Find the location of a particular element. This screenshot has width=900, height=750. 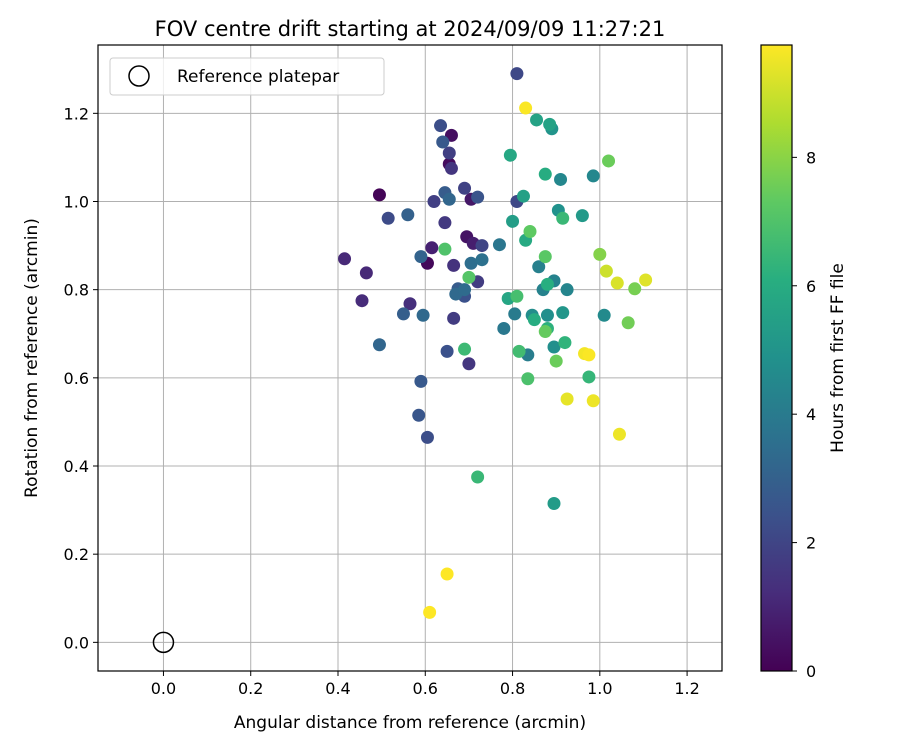

x-tick-label: 0.2 is located at coordinates (250, 688).